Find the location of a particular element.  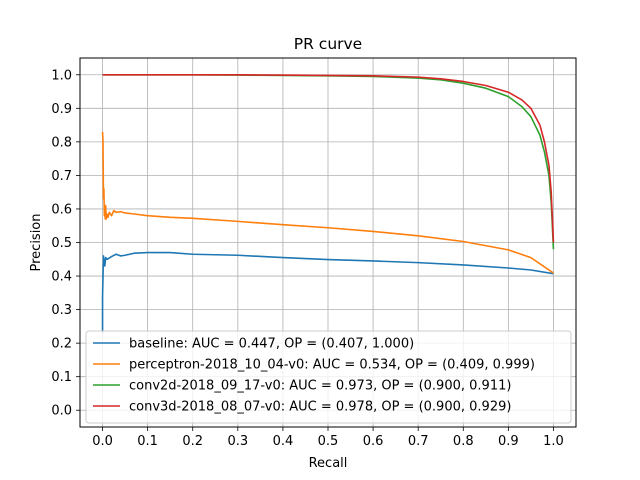

y-tick-label: 0.2 is located at coordinates (61, 344).